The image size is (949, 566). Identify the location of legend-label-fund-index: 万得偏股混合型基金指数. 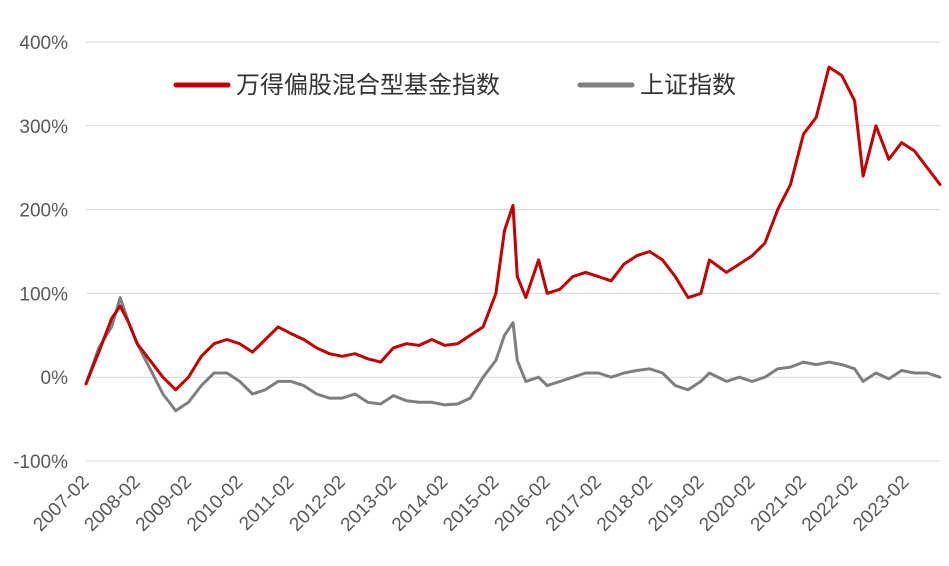
(368, 85).